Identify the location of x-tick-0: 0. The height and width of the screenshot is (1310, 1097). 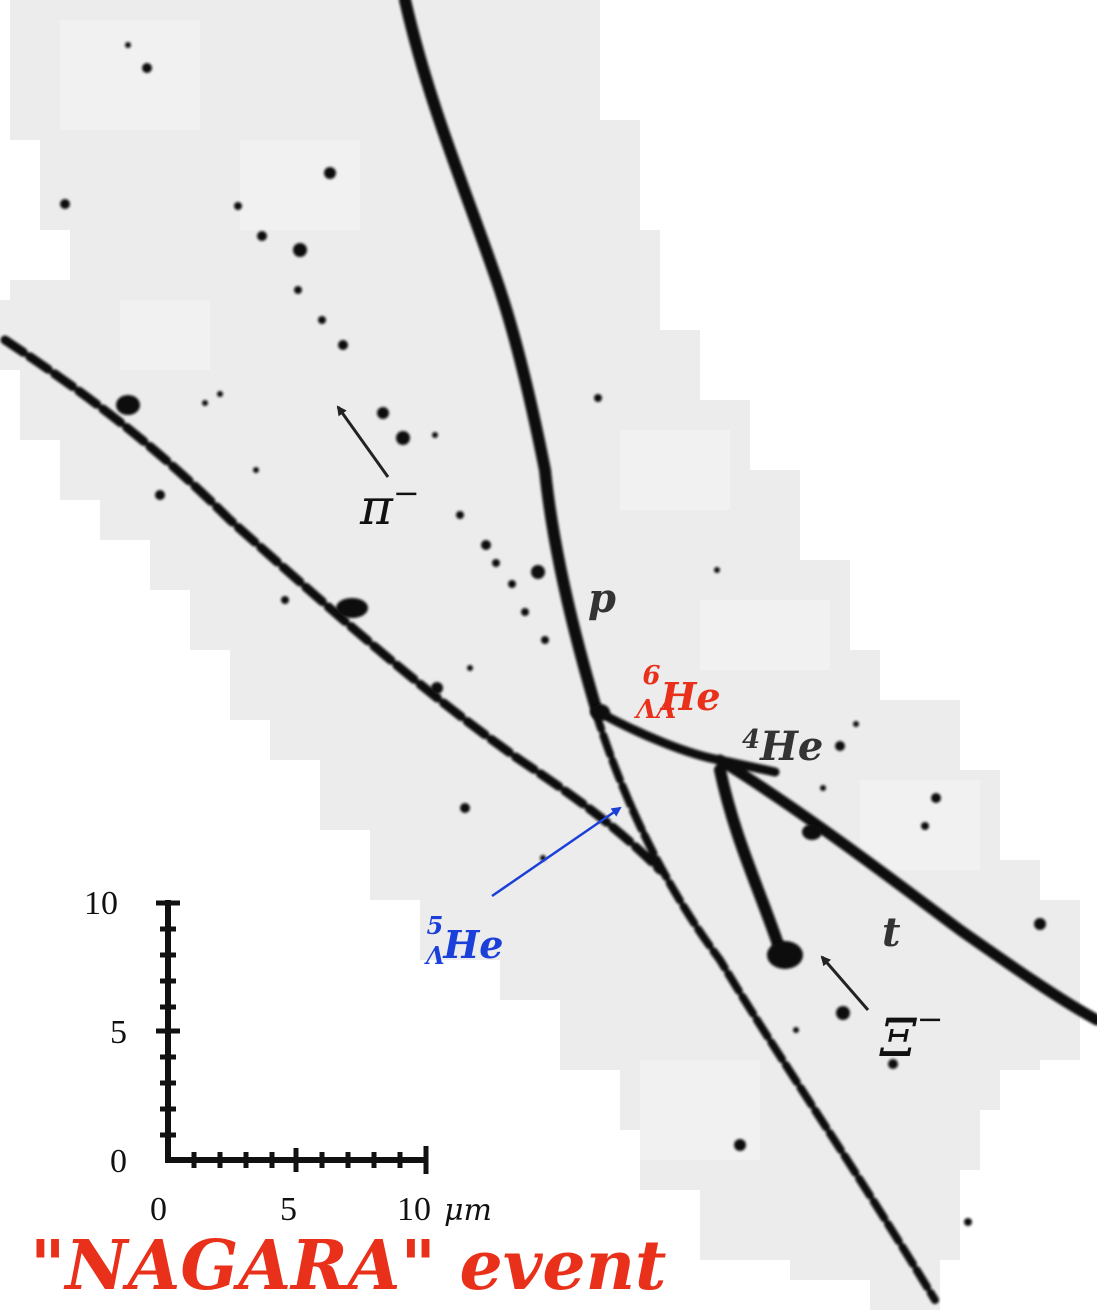
(158, 1209).